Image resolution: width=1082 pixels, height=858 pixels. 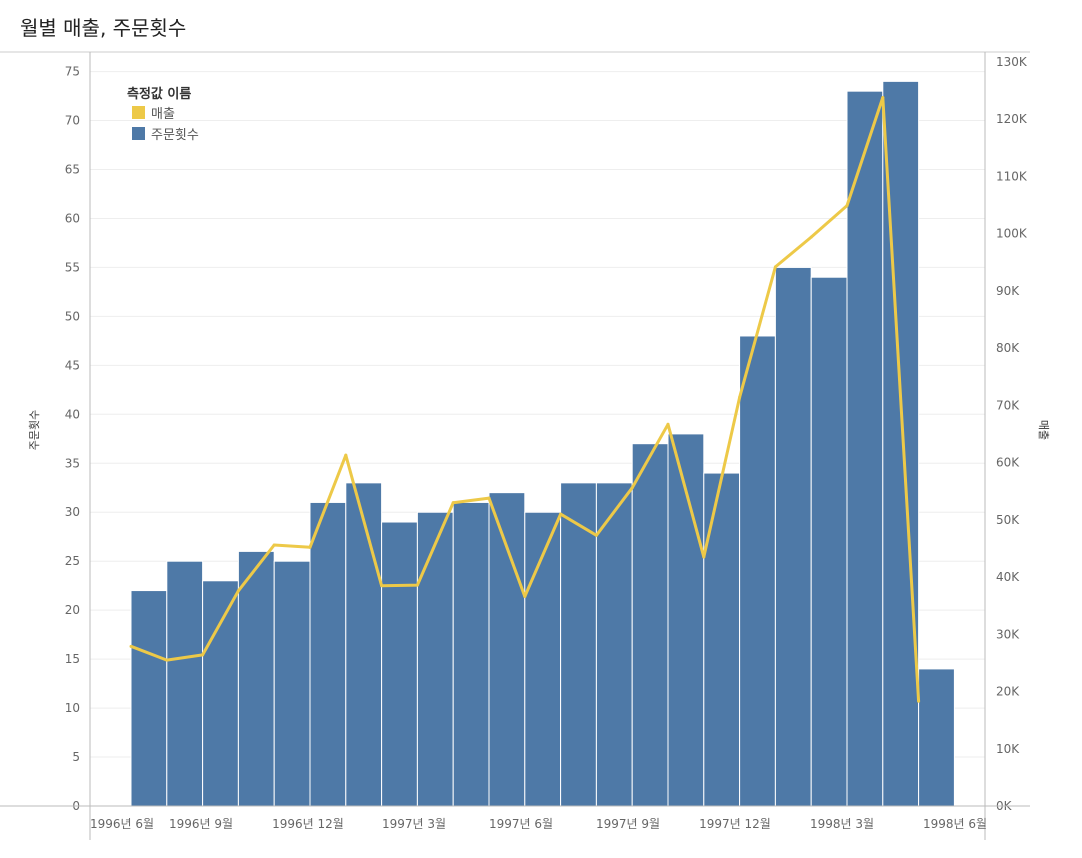 I want to click on y-axis-tick-label: 55, so click(x=72, y=267).